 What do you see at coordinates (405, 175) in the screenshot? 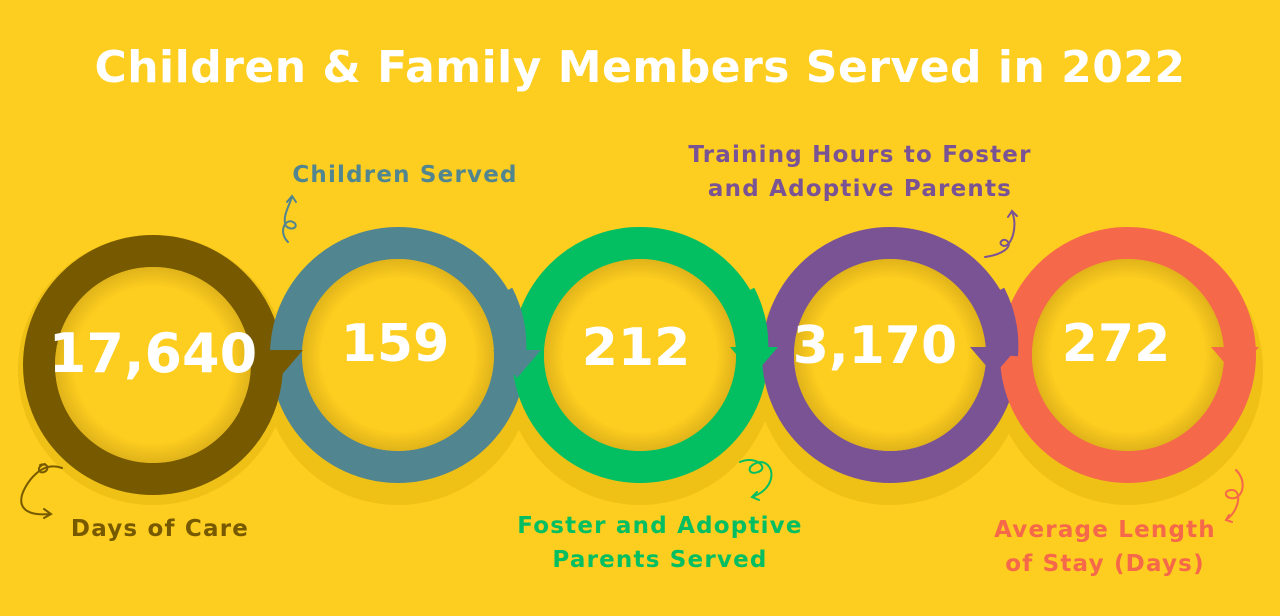
I see `stat-label-children-served: Children Served` at bounding box center [405, 175].